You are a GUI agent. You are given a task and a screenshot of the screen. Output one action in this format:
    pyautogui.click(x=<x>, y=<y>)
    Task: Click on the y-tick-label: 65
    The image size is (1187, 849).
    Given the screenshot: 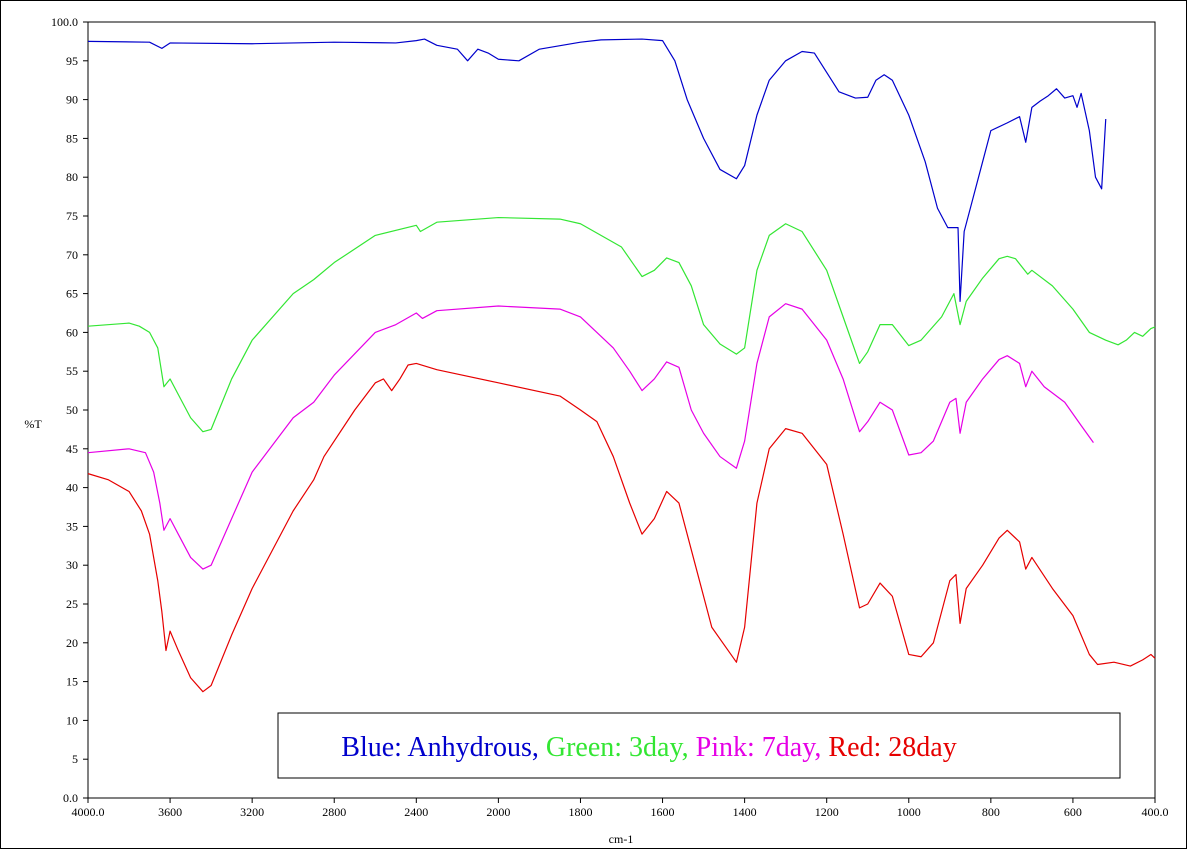 What is the action you would take?
    pyautogui.click(x=72, y=294)
    